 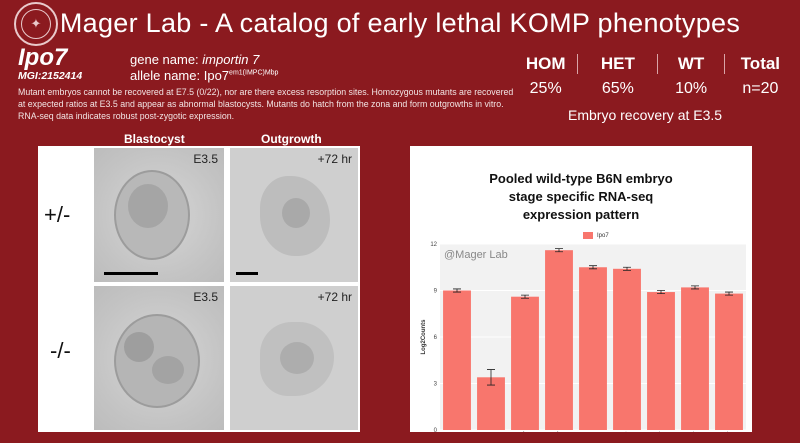 I want to click on allele-label: allele name:, so click(x=165, y=75).